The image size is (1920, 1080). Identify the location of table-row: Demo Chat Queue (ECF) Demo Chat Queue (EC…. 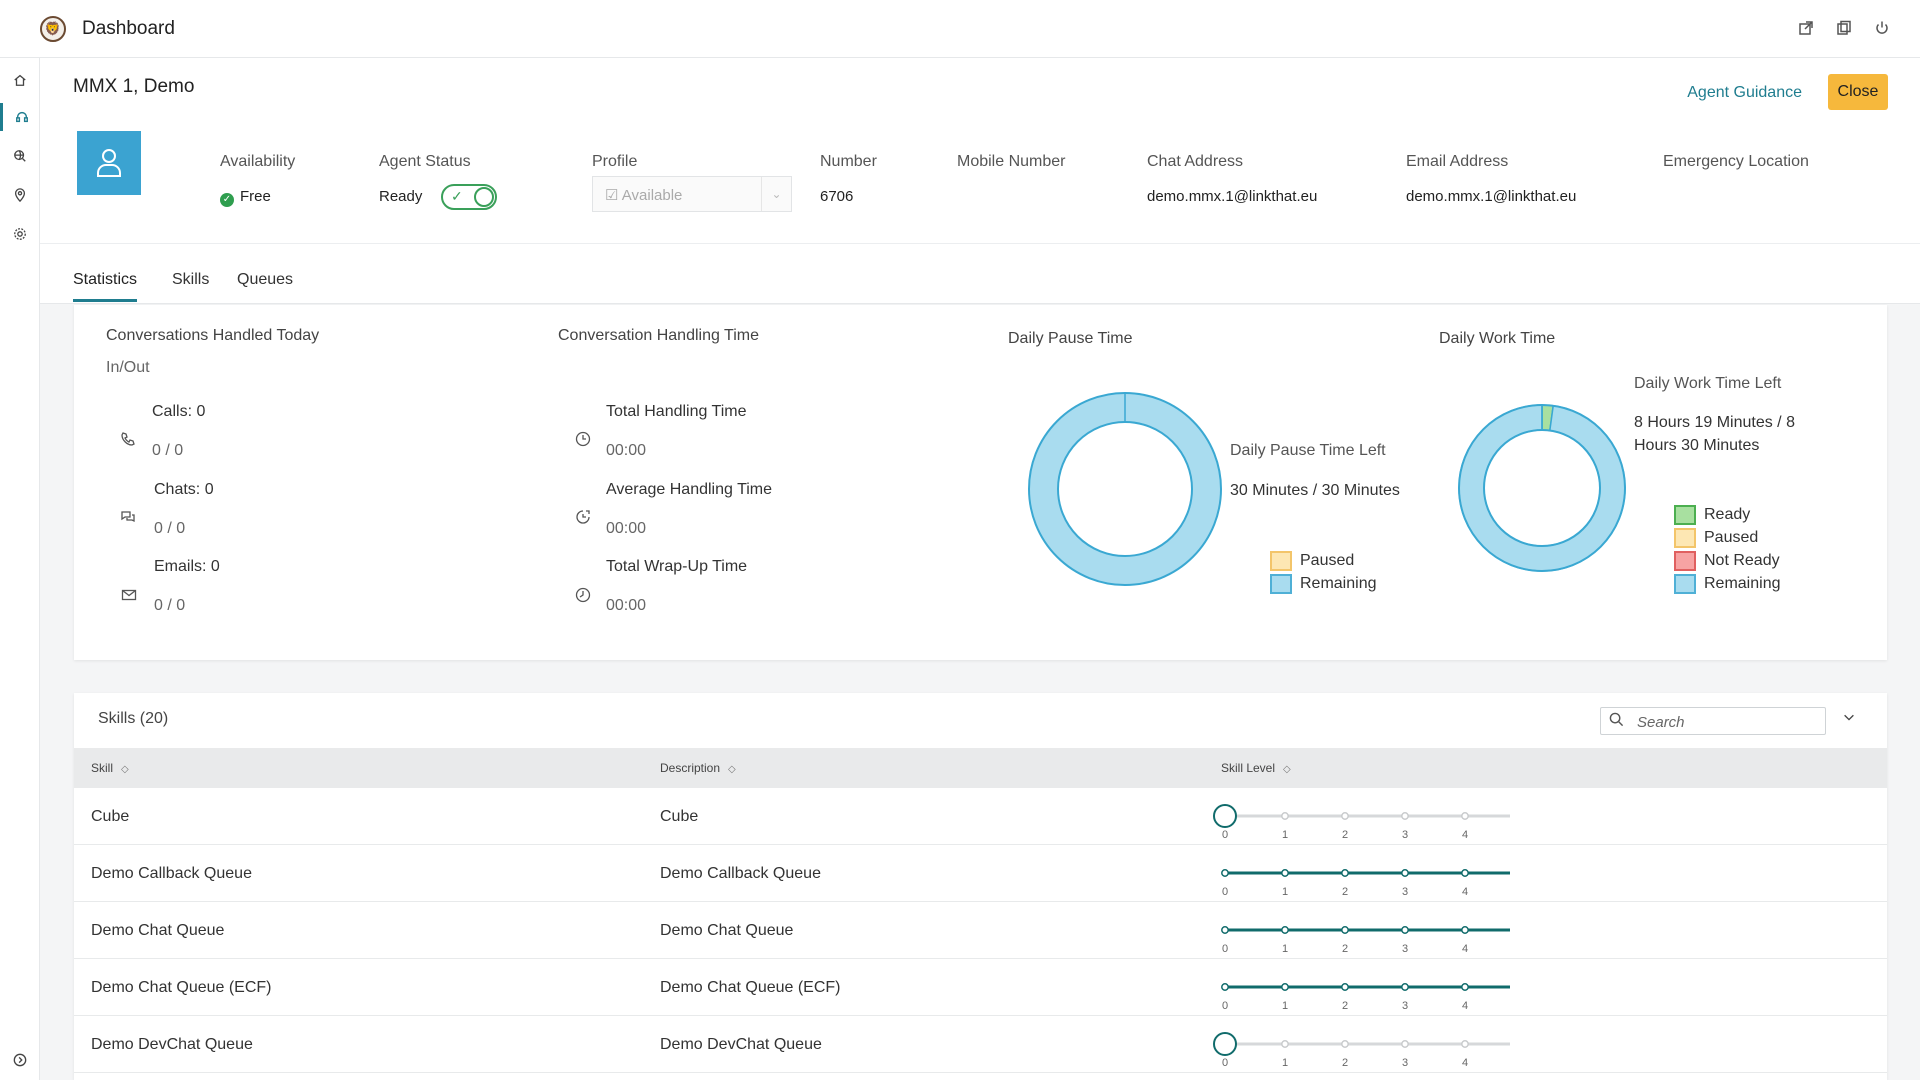
(980, 987).